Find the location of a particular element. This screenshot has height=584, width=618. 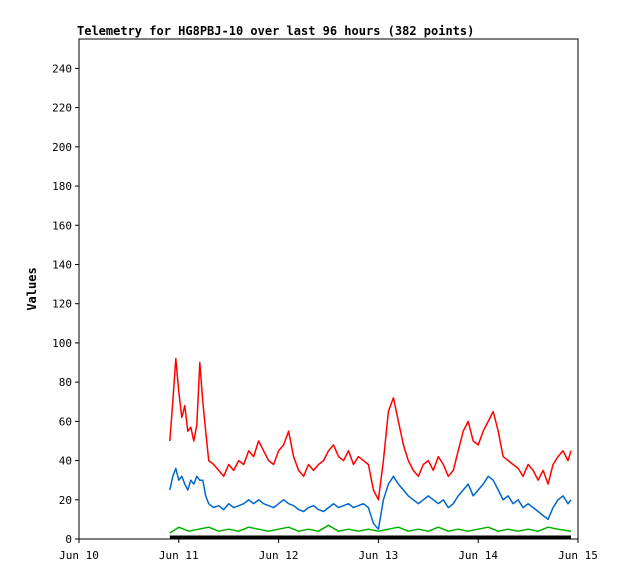

x-tick-label: Jun 11 is located at coordinates (179, 555).